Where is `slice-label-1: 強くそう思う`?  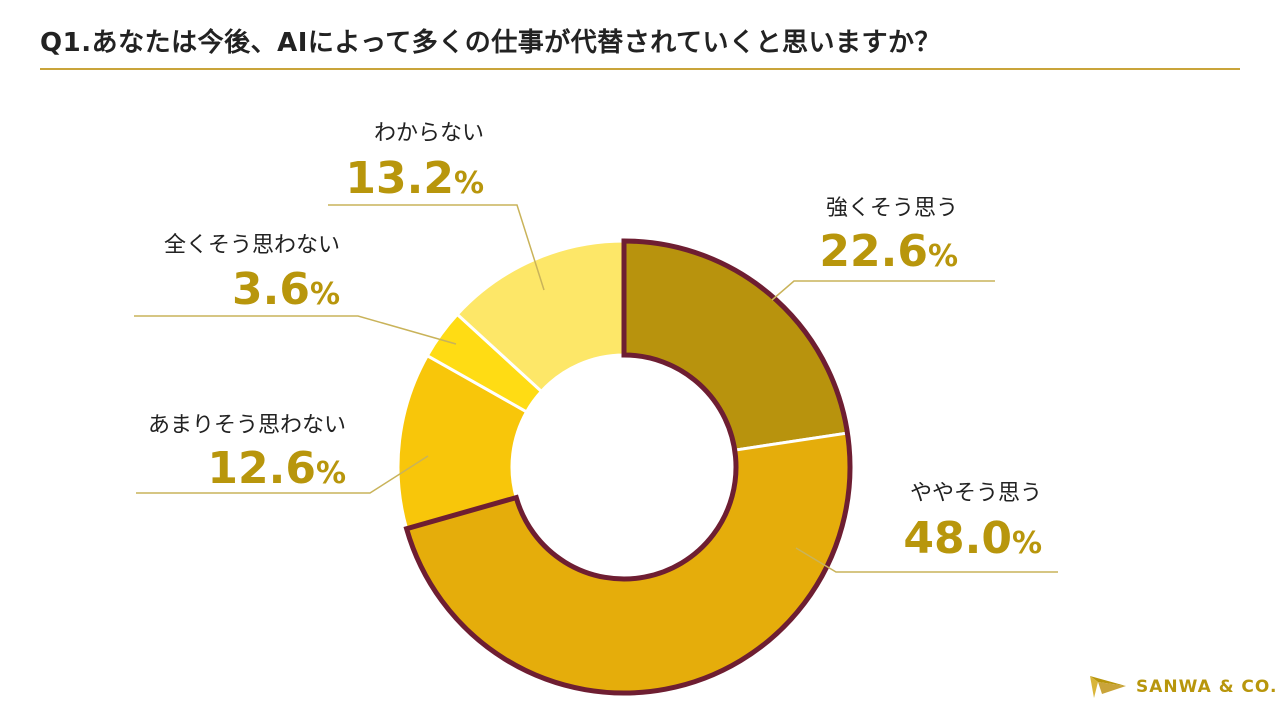 slice-label-1: 強くそう思う is located at coordinates (892, 208).